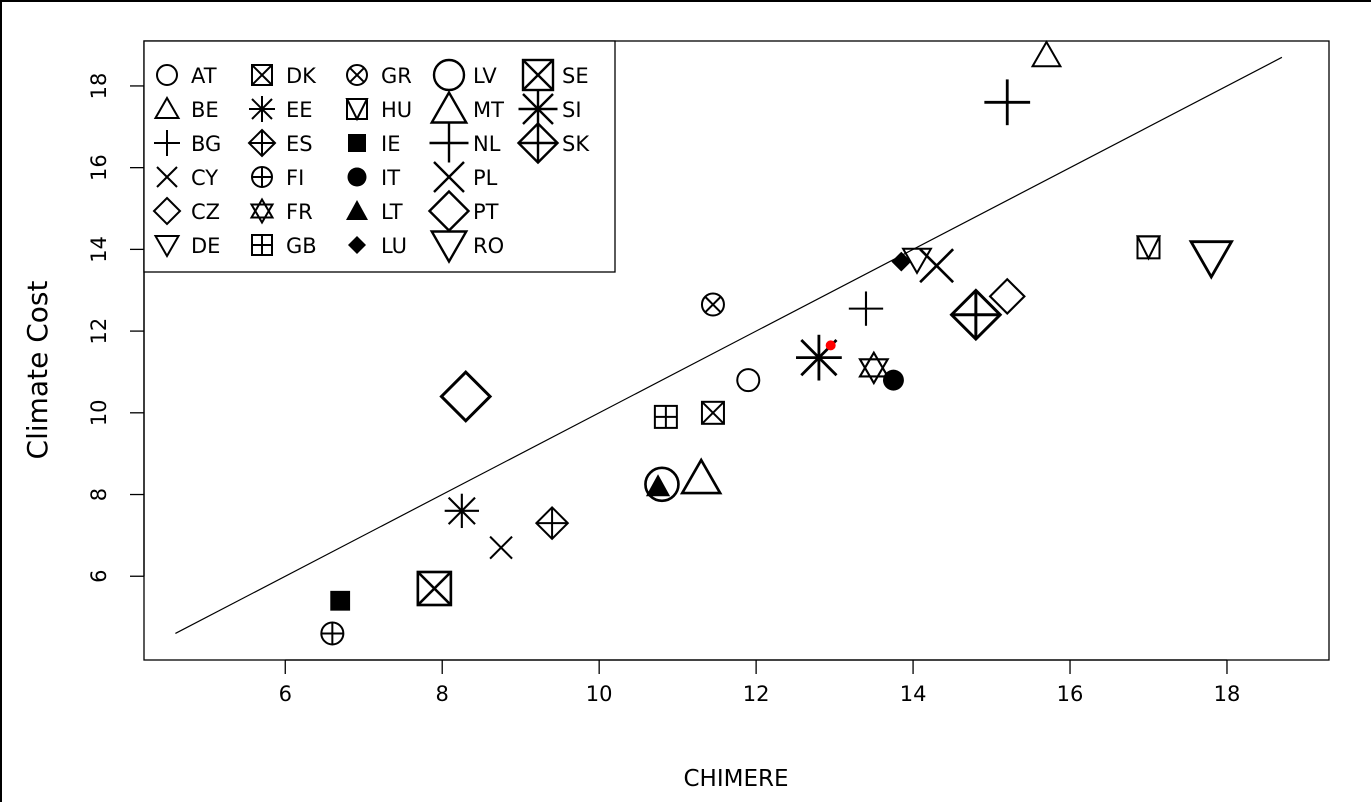 This screenshot has height=802, width=1371. What do you see at coordinates (396, 76) in the screenshot?
I see `legend-label: GR` at bounding box center [396, 76].